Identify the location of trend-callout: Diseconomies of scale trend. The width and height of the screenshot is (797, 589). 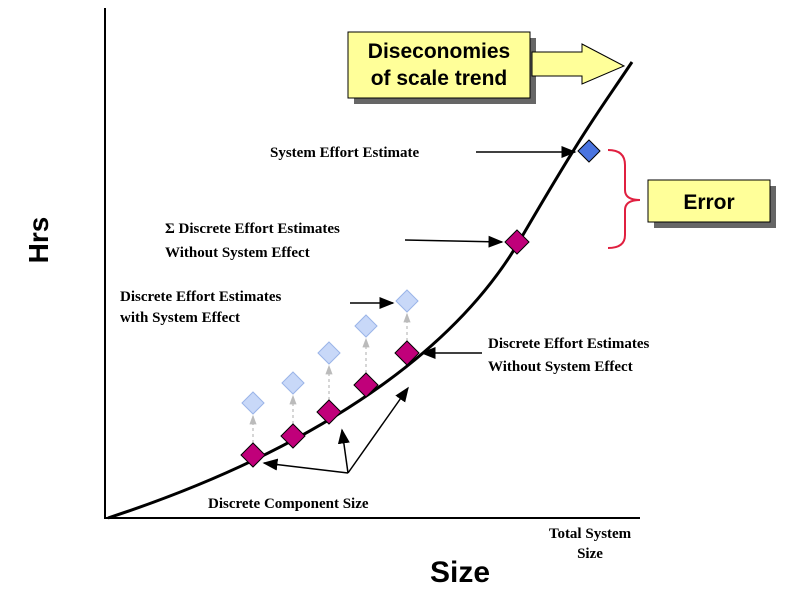
(486, 67).